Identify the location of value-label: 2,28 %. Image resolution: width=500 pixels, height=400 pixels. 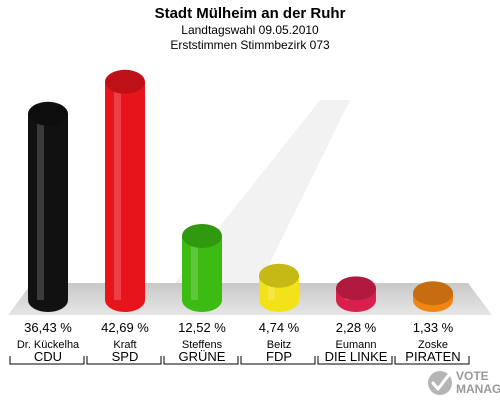
(356, 327).